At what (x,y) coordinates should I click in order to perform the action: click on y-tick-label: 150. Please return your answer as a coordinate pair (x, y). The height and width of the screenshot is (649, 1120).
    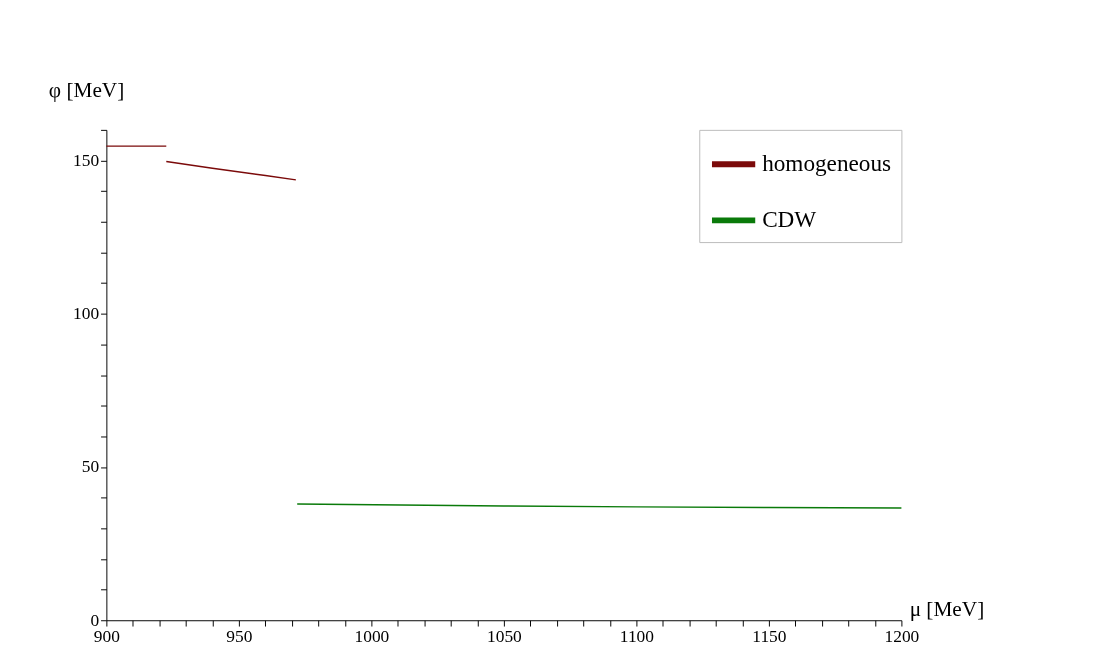
    Looking at the image, I should click on (86, 159).